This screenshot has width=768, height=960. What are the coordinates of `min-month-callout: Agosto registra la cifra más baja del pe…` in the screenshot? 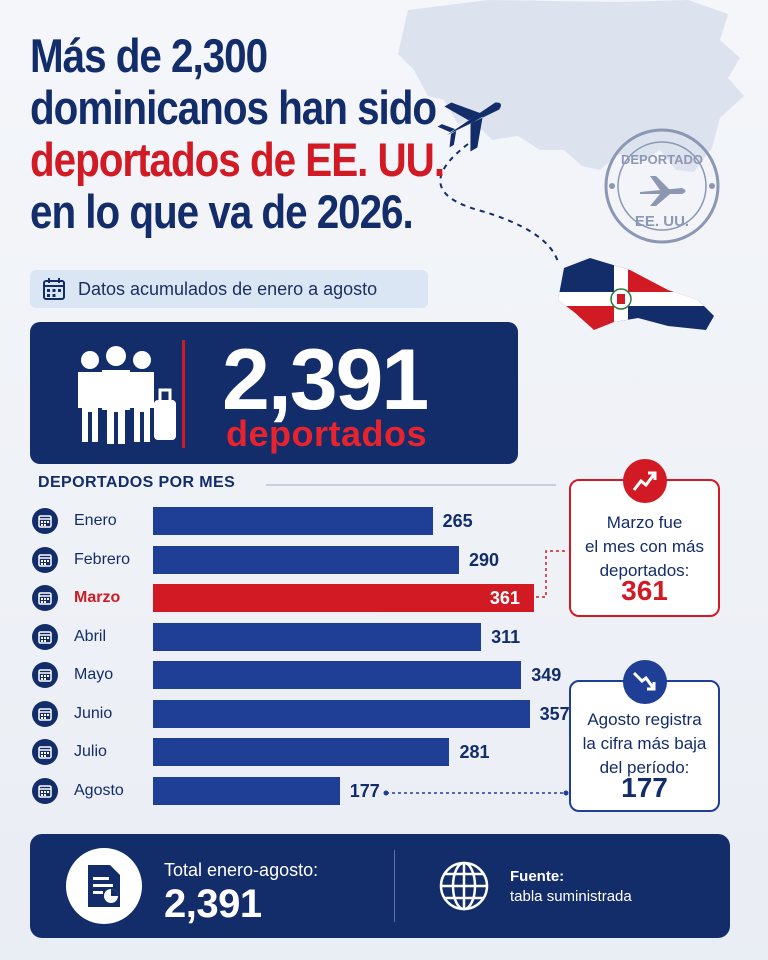 It's located at (644, 736).